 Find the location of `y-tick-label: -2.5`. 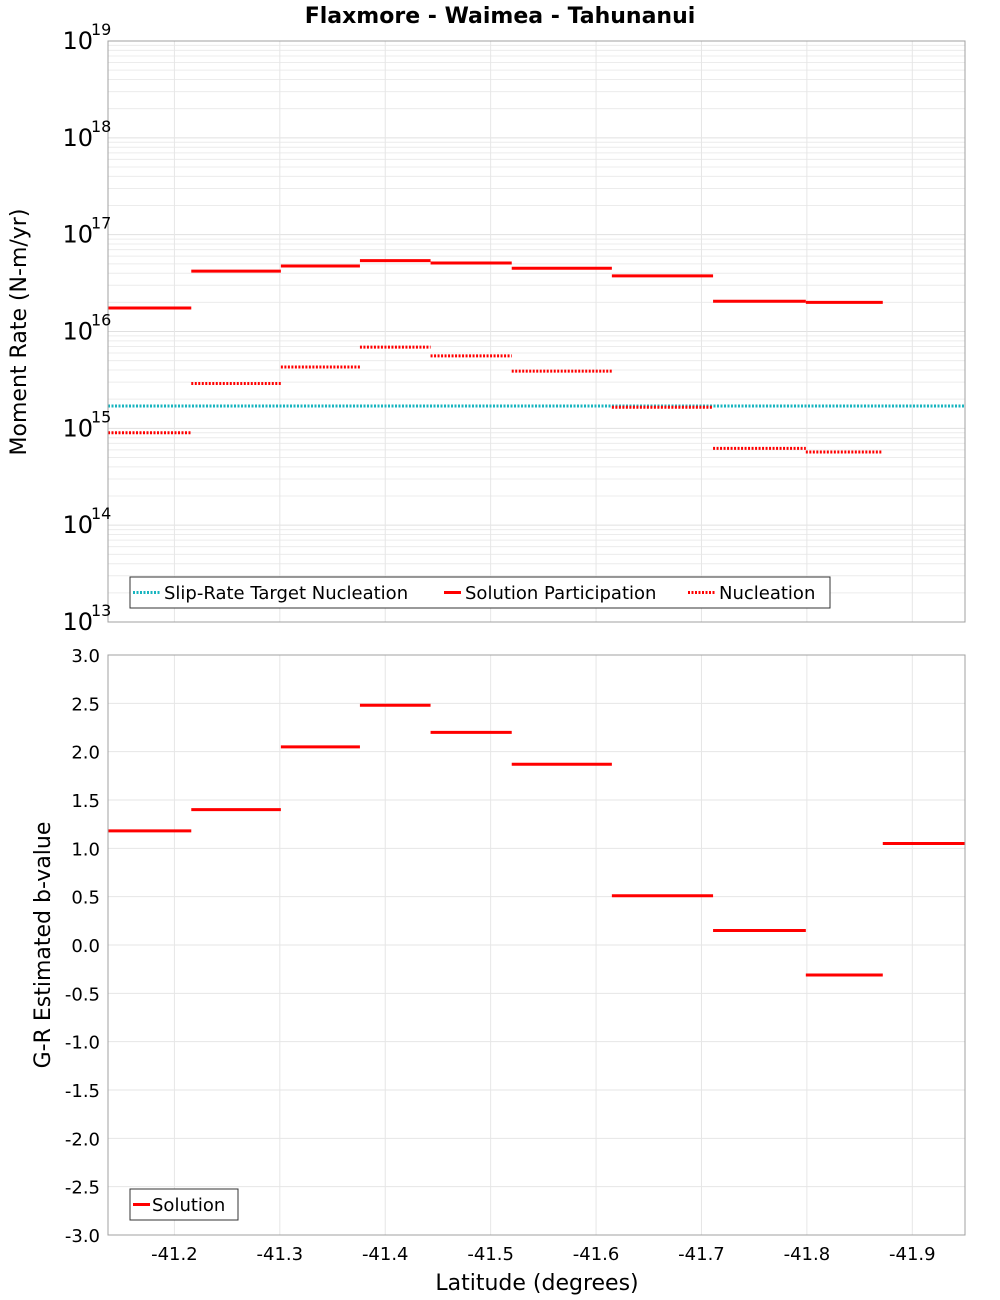

y-tick-label: -2.5 is located at coordinates (82, 1188).